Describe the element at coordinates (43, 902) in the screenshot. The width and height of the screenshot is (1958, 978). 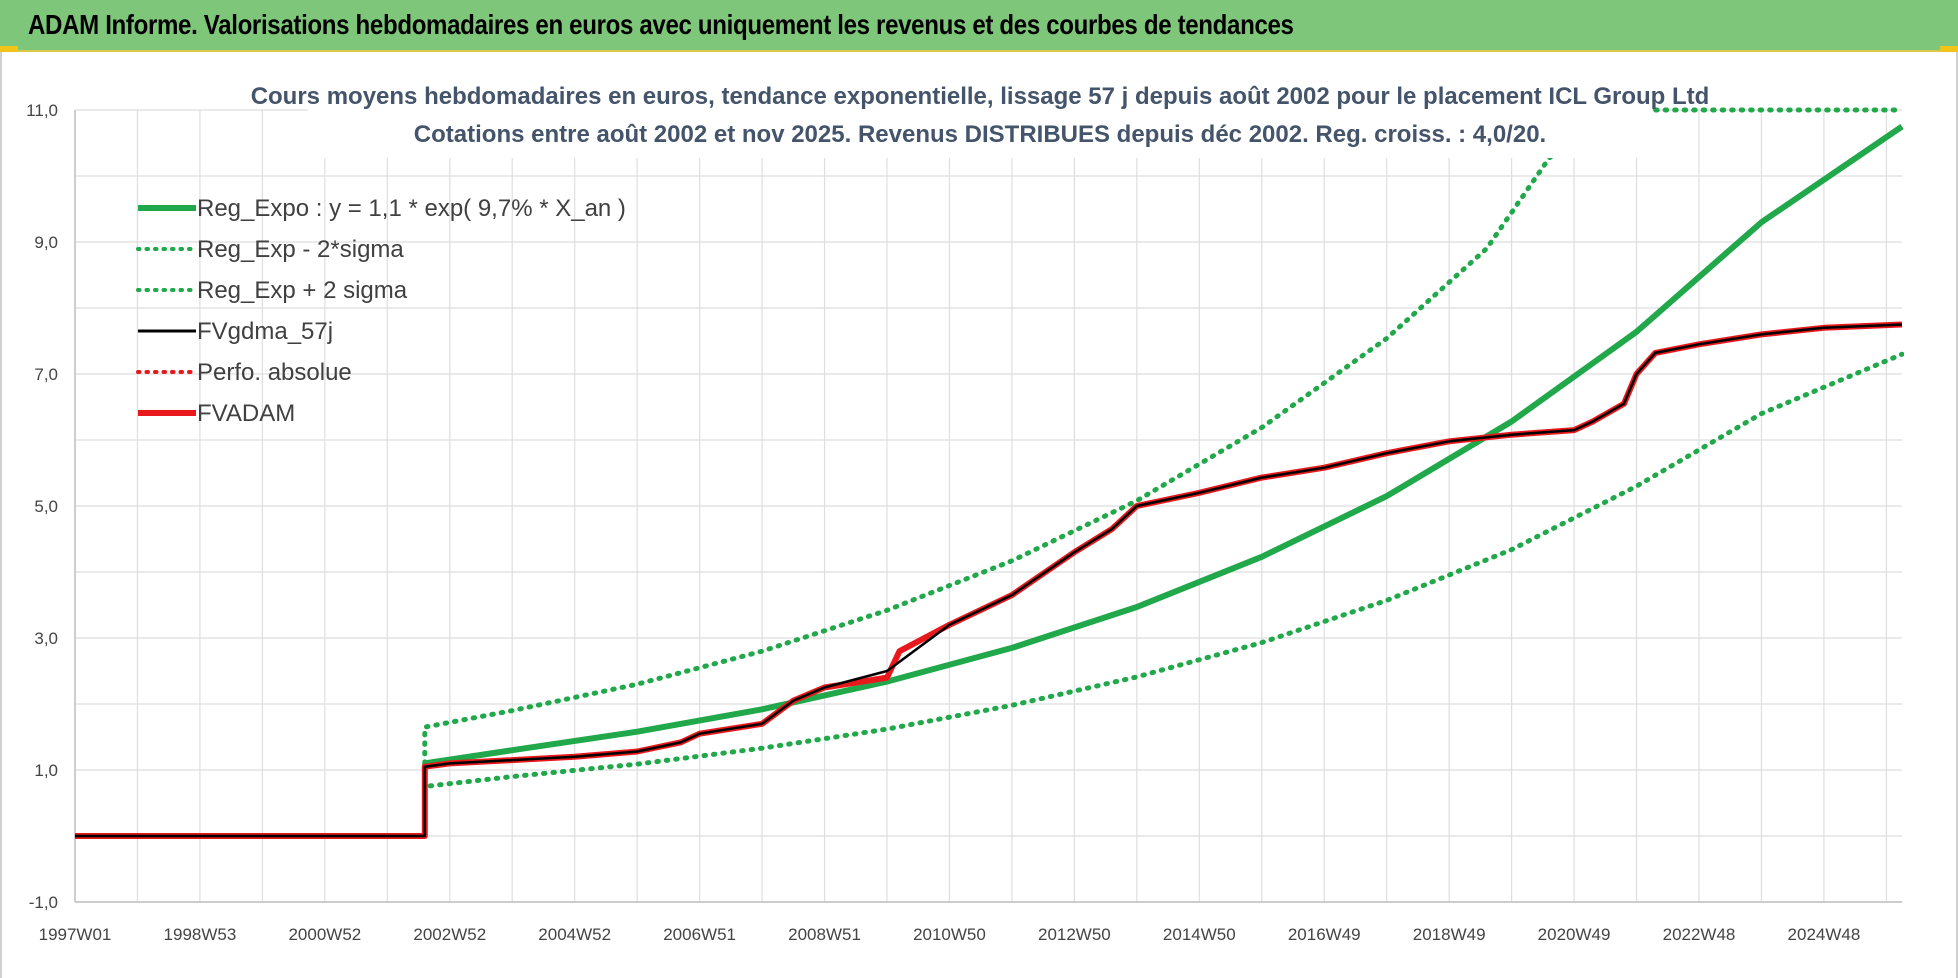
I see `y-tick-label: -1,0` at that location.